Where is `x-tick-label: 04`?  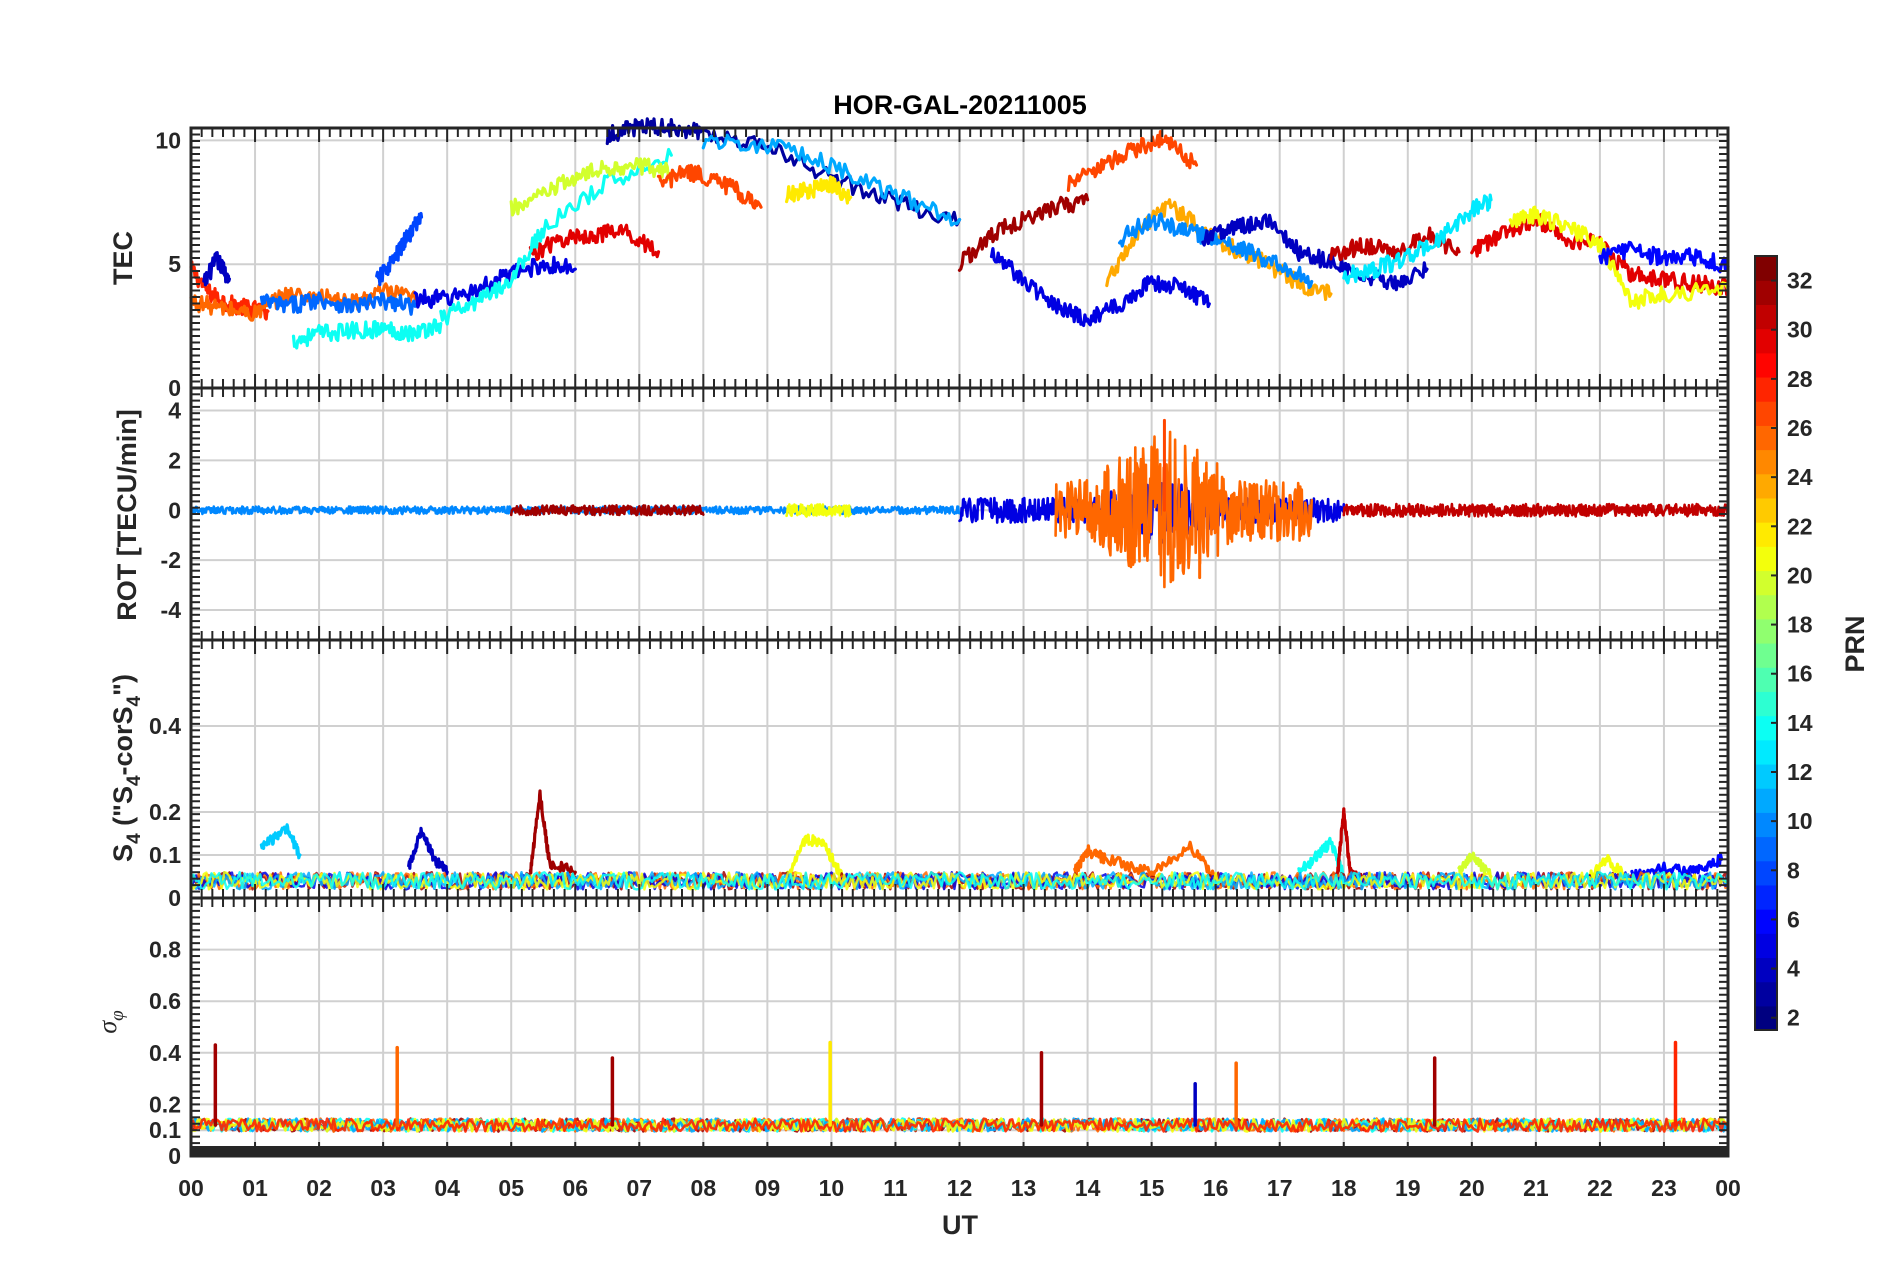 x-tick-label: 04 is located at coordinates (447, 1188).